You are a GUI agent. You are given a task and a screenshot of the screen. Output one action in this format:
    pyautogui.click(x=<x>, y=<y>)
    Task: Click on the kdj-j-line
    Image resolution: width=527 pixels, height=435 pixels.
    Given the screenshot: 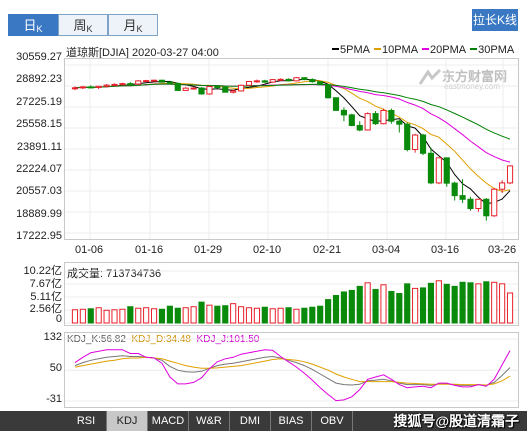 What is the action you would take?
    pyautogui.click(x=292, y=375)
    